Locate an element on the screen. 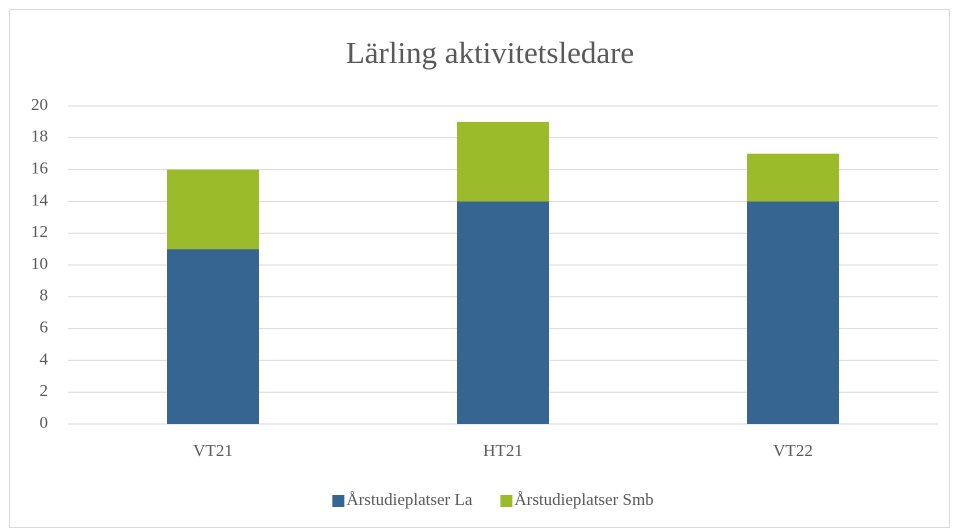 This screenshot has width=953, height=532. y-tick-label: 20 is located at coordinates (39, 104).